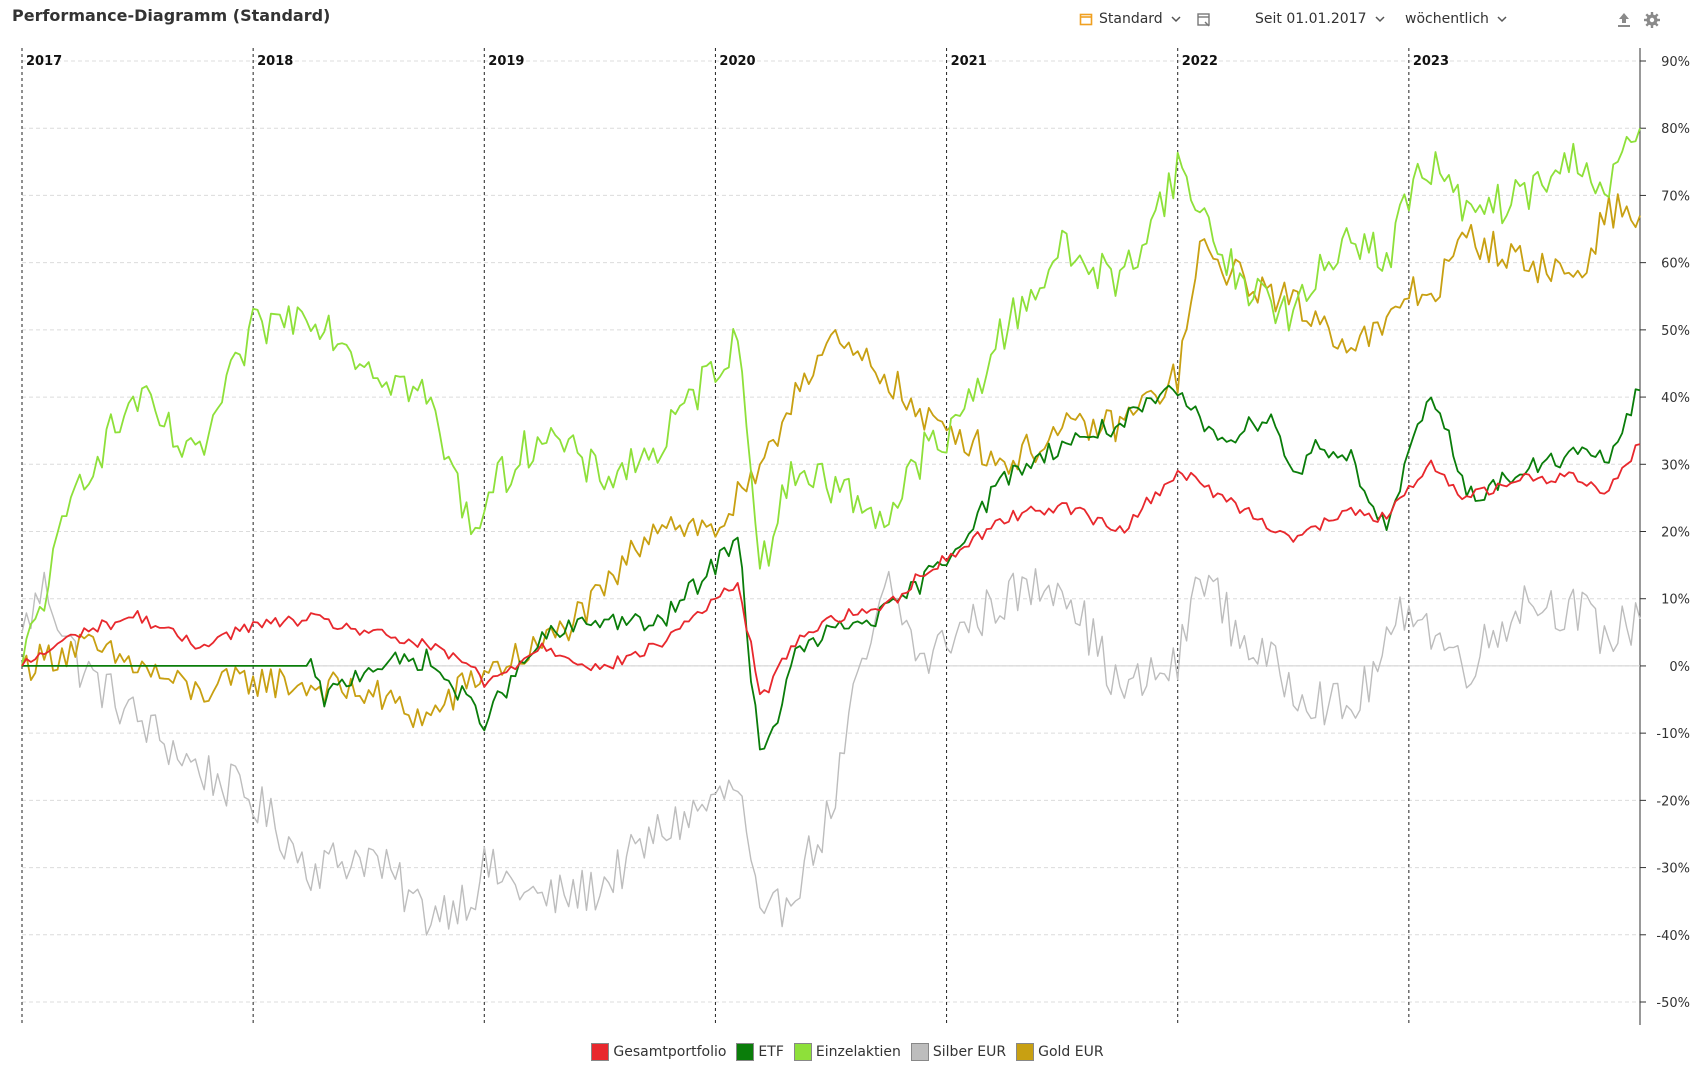 This screenshot has width=1695, height=1076. I want to click on y-tick-label: 50%, so click(1675, 331).